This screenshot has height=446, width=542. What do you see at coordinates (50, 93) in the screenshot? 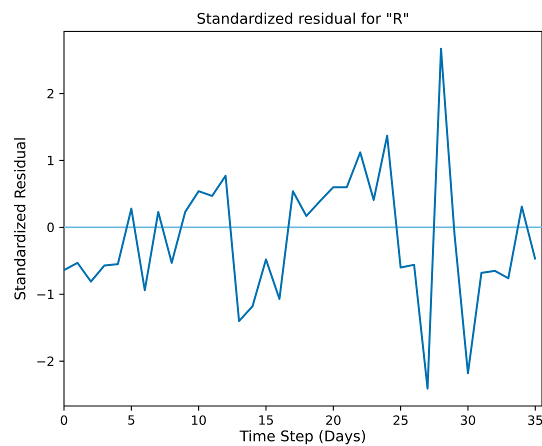
I see `y-tick-label: 2` at bounding box center [50, 93].